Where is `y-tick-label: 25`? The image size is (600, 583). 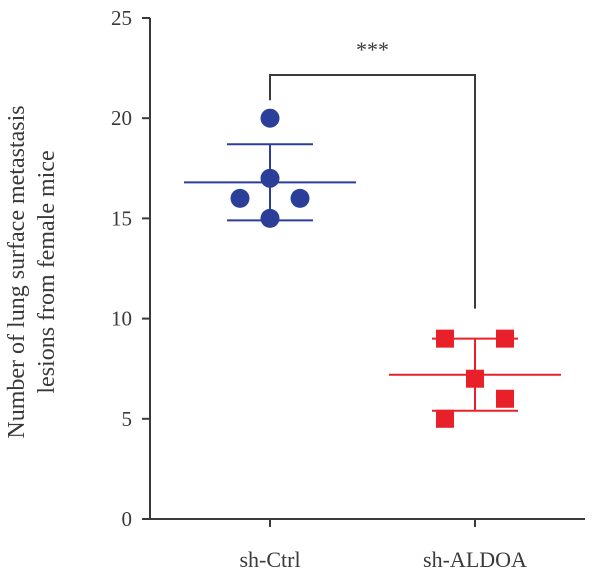 y-tick-label: 25 is located at coordinates (121, 18).